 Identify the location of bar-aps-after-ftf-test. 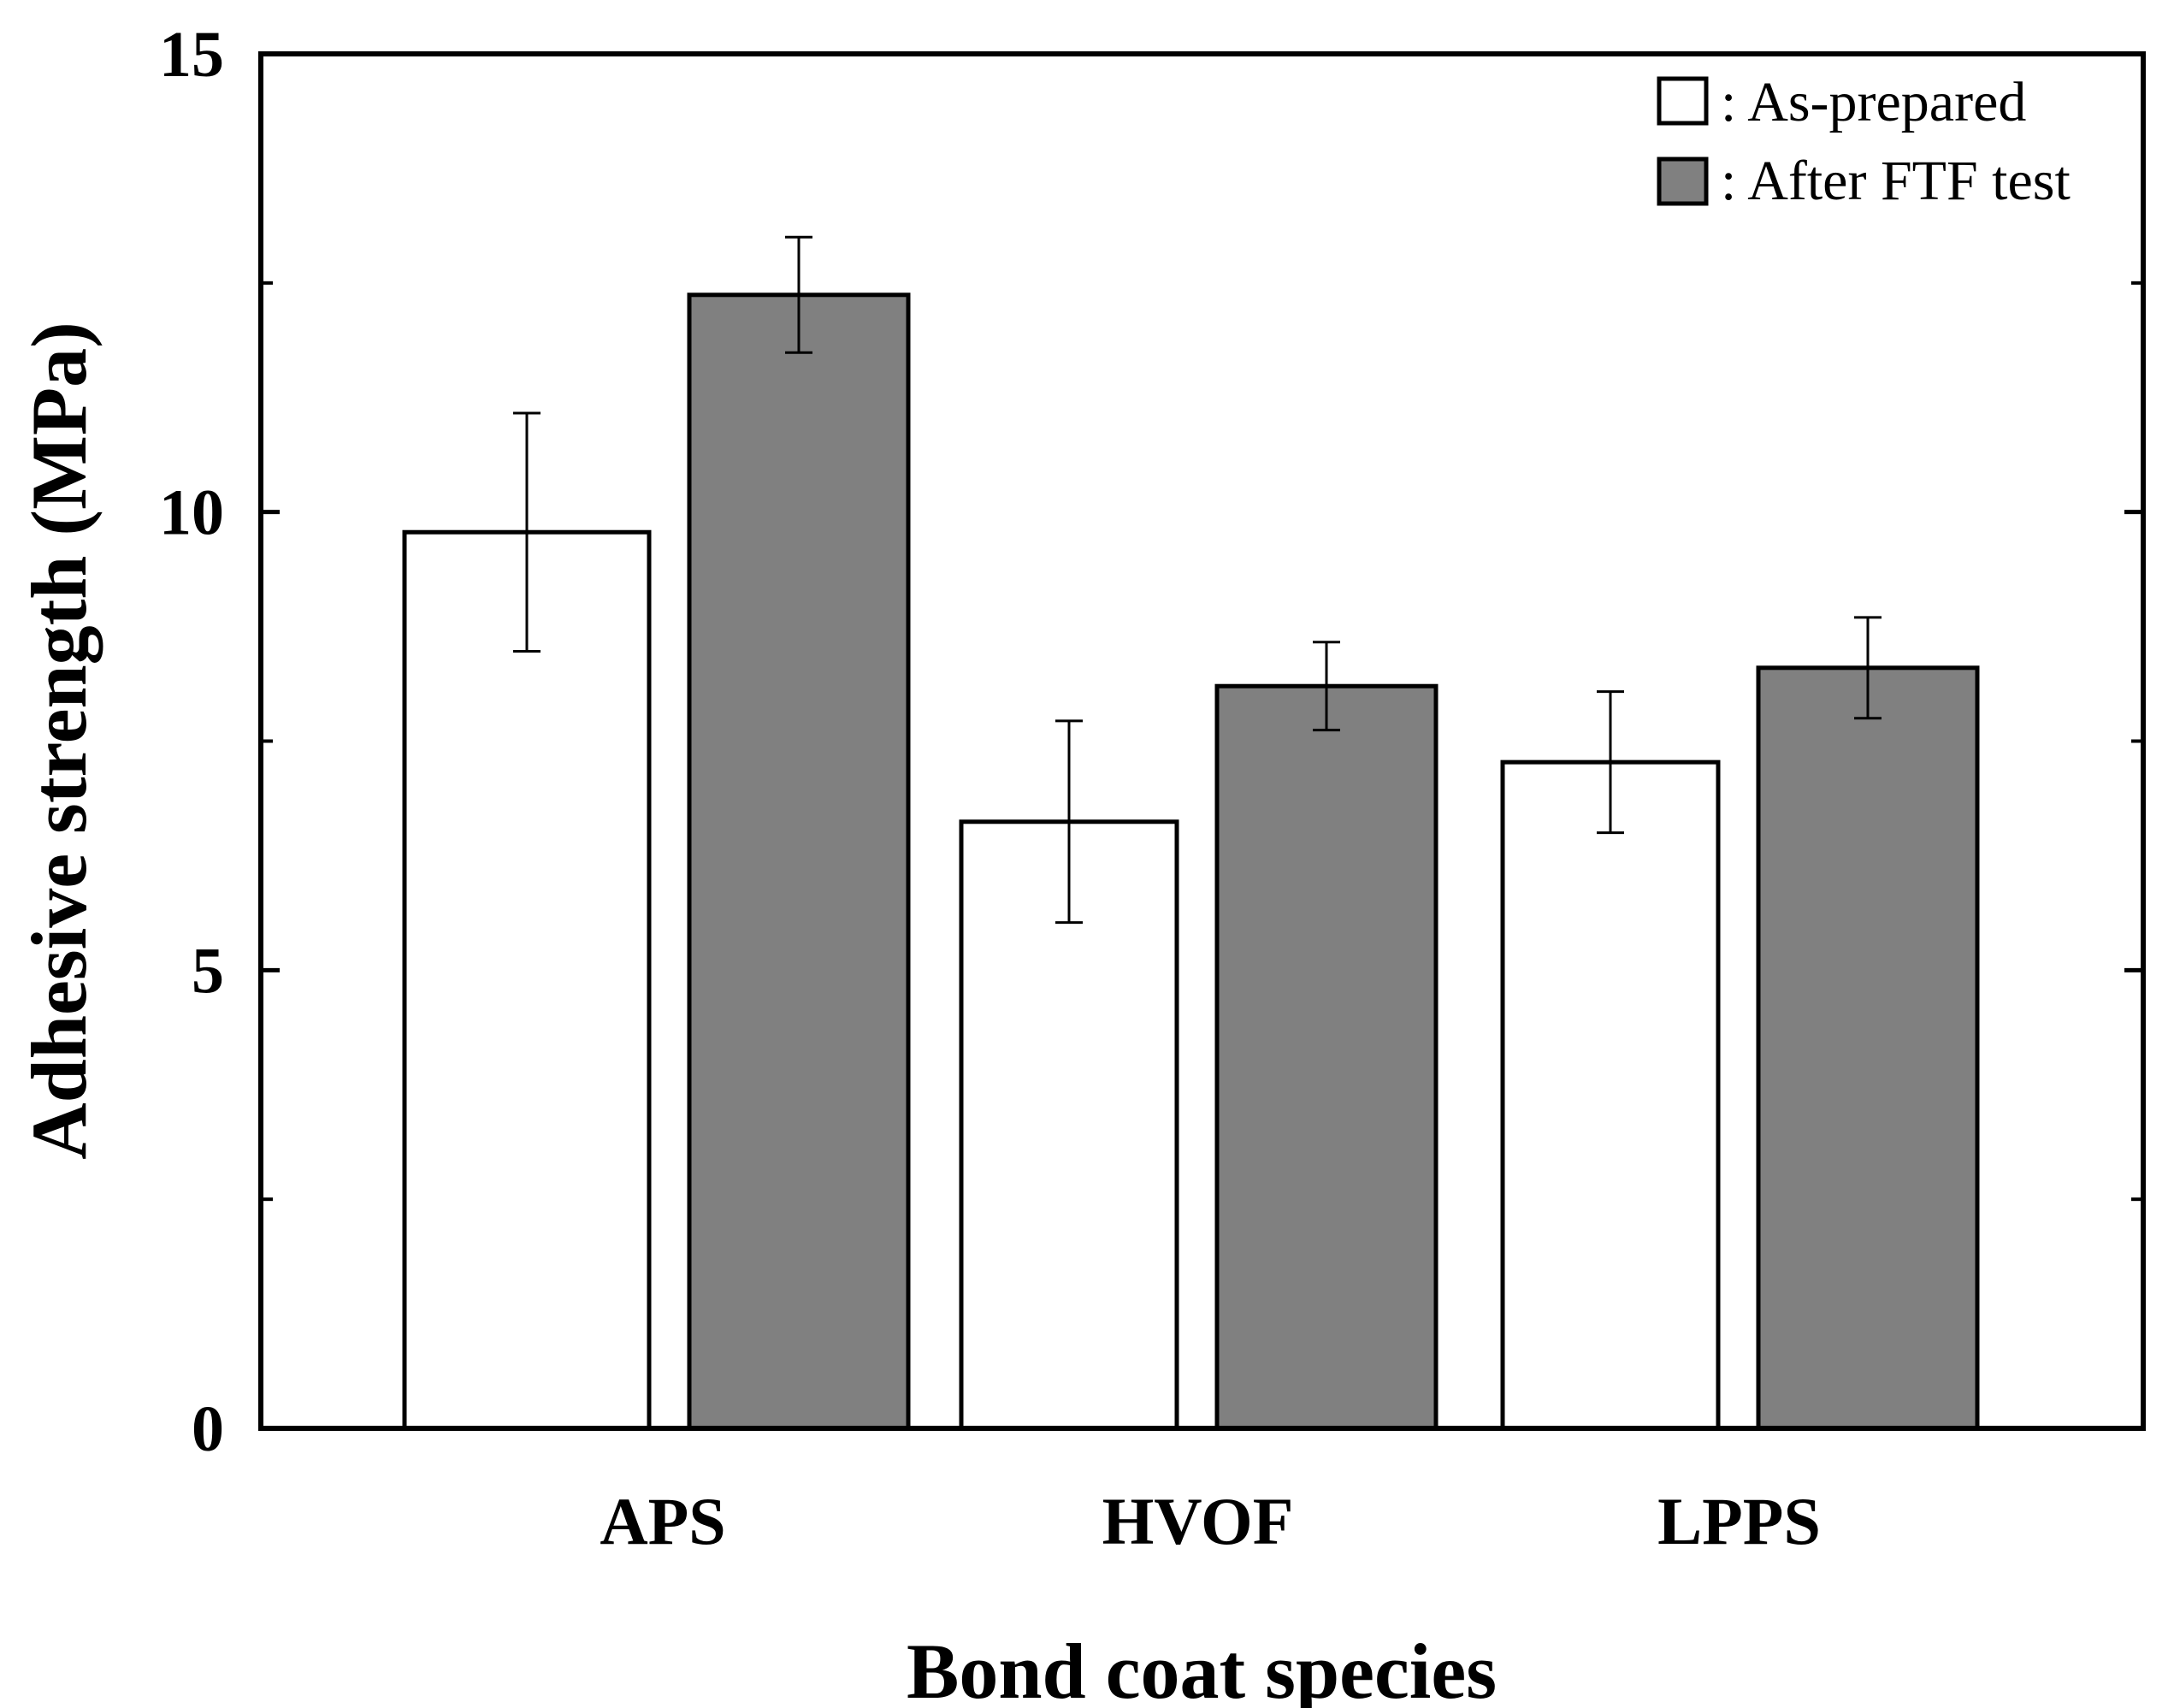
(799, 862).